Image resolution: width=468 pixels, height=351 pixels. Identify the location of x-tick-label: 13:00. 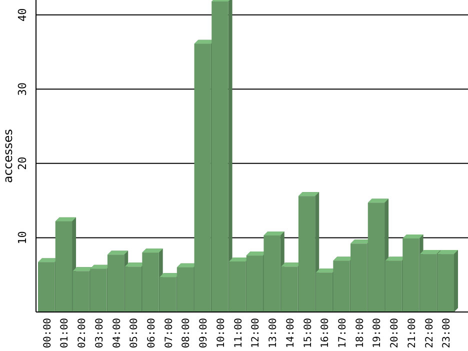
(274, 333).